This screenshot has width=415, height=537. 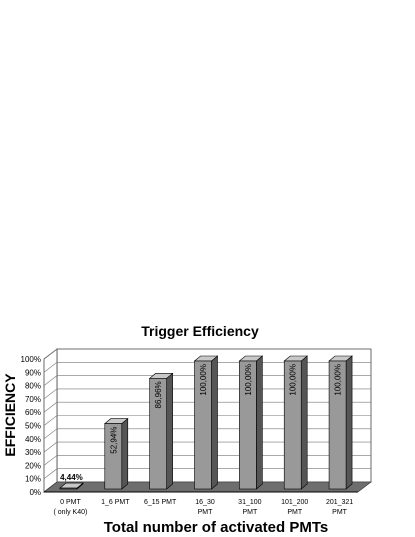 What do you see at coordinates (70, 512) in the screenshot?
I see `x-tick-label: ( only K40)` at bounding box center [70, 512].